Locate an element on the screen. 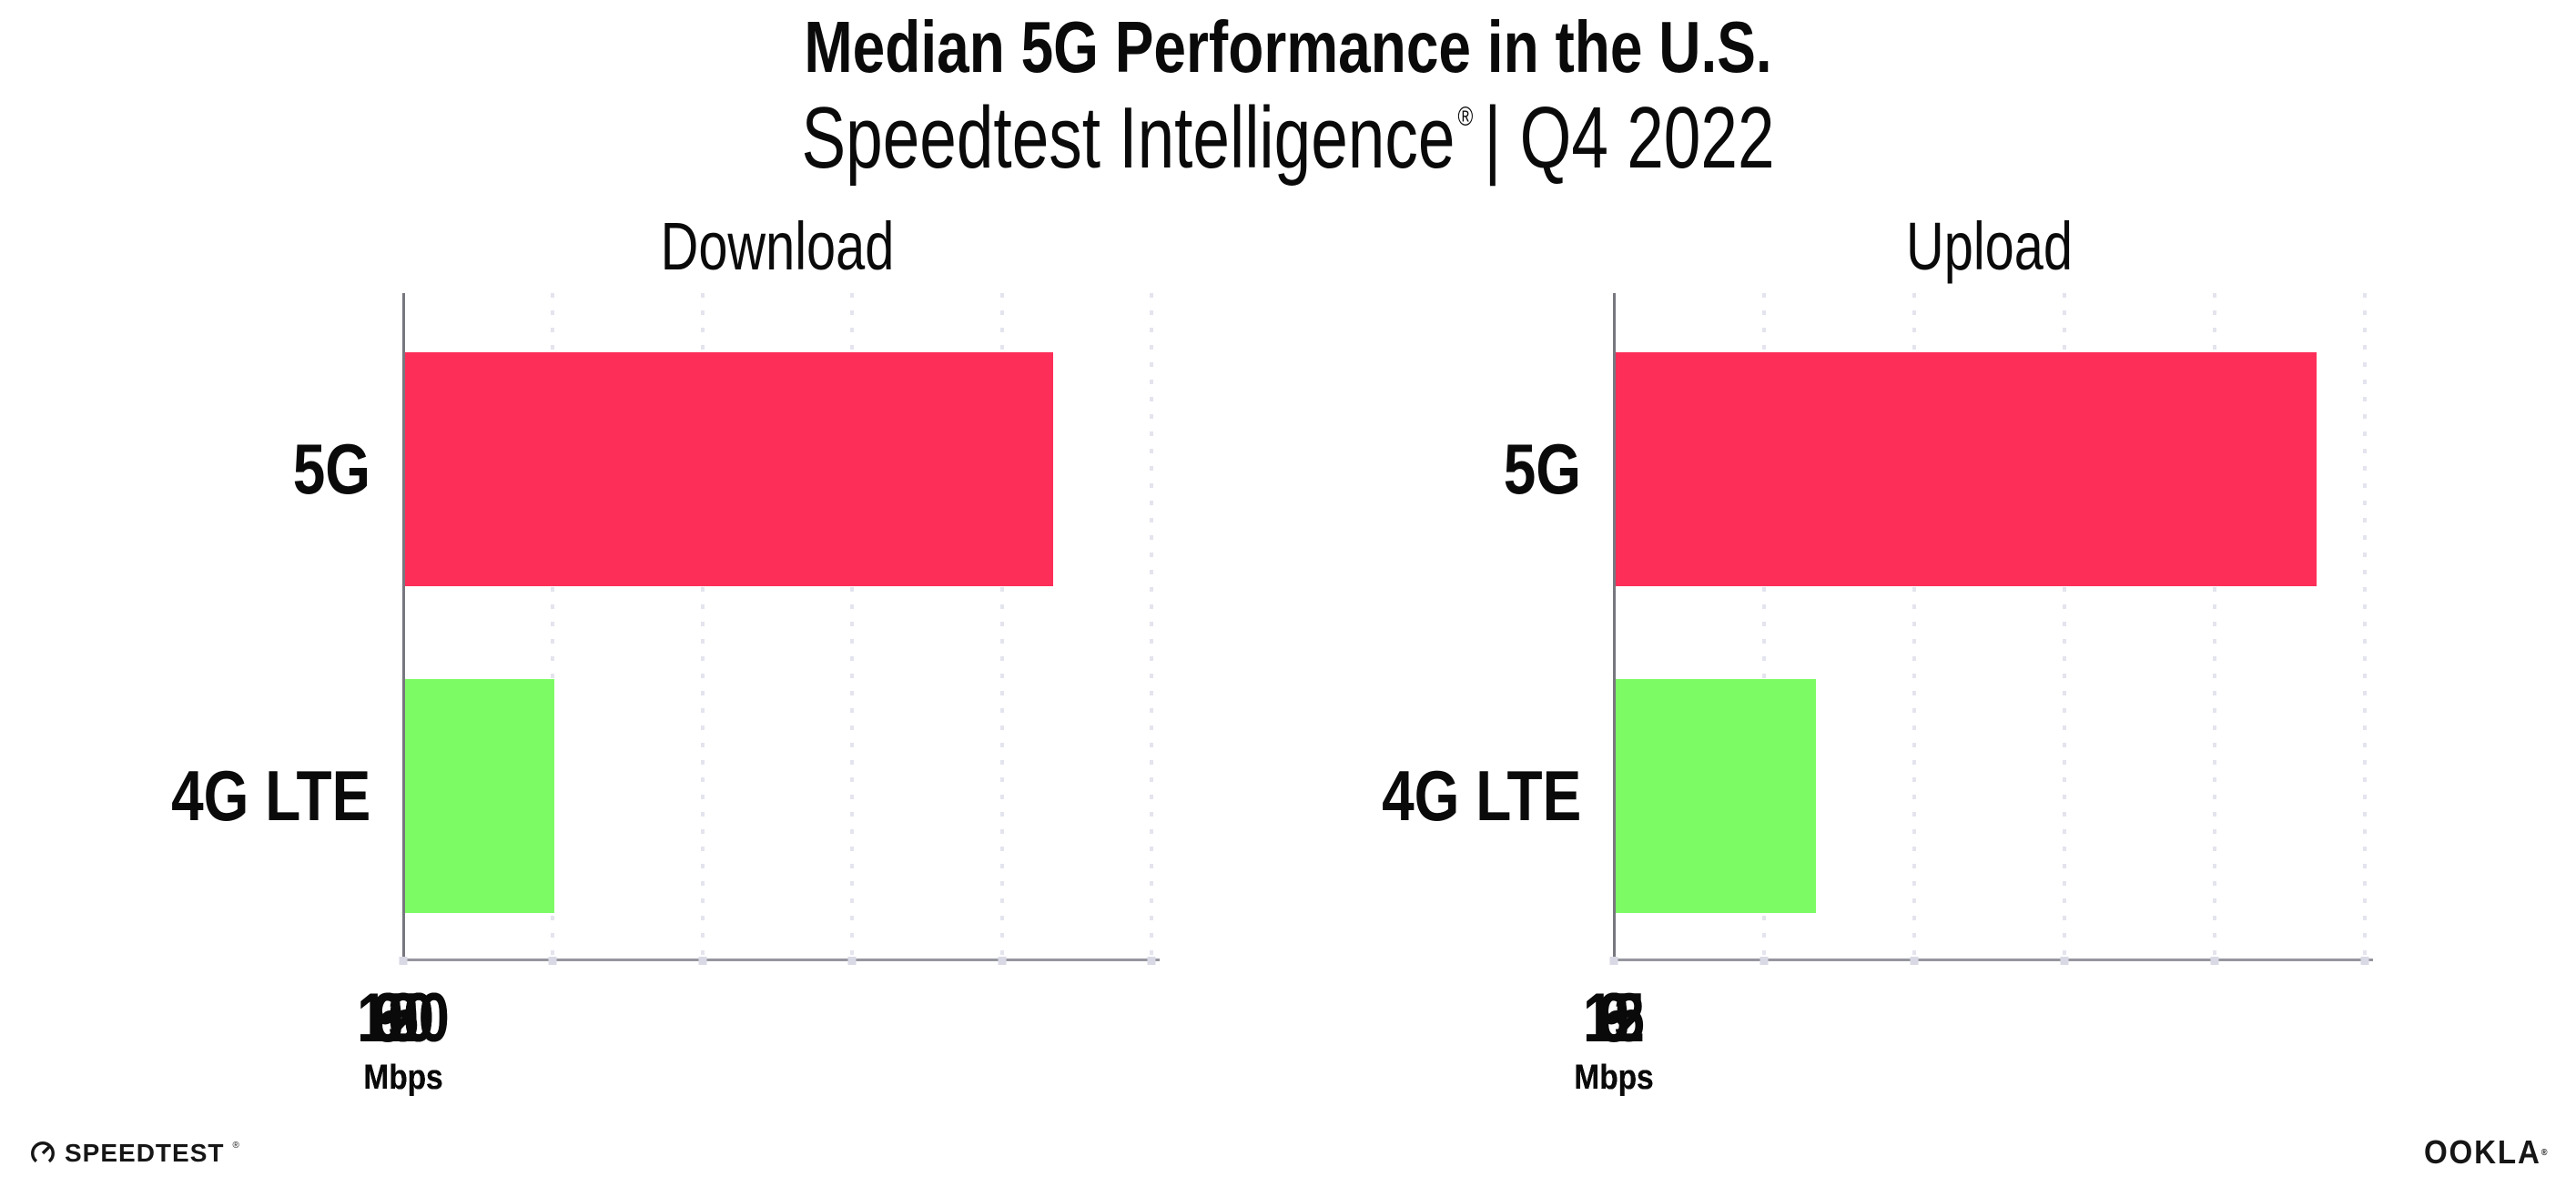 The image size is (2576, 1197). subtitle-period: | Q4 2022 is located at coordinates (1629, 138).